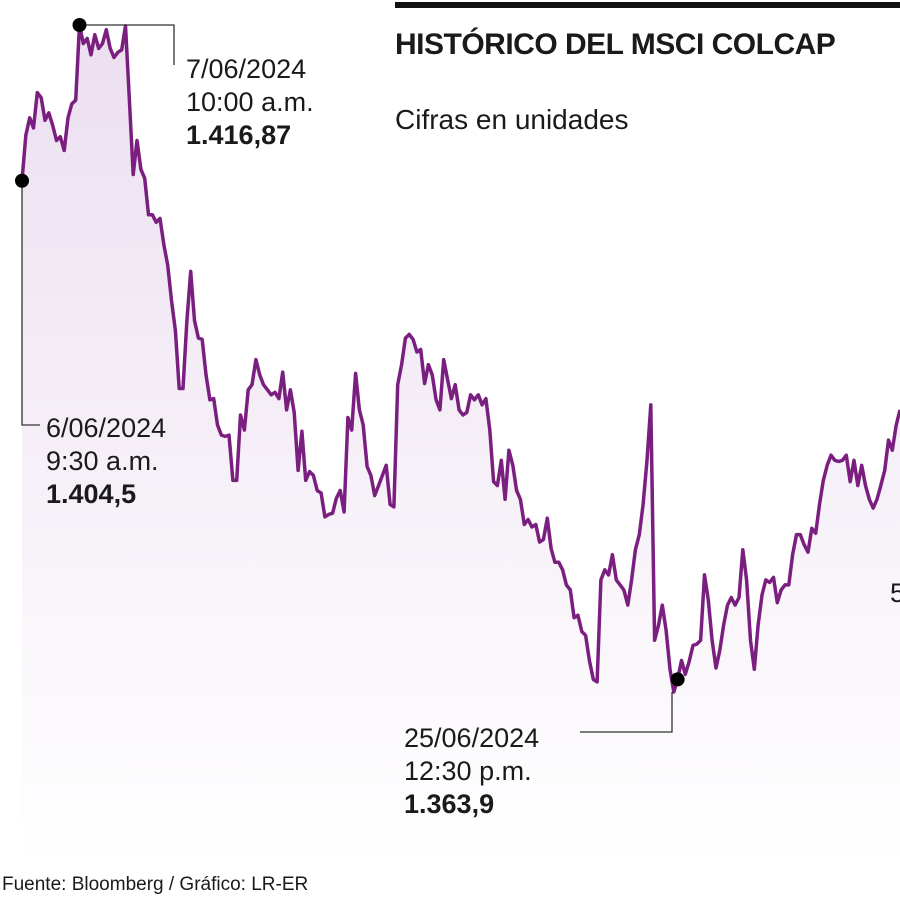  I want to click on annotation-time: 10:00 a.m., so click(250, 102).